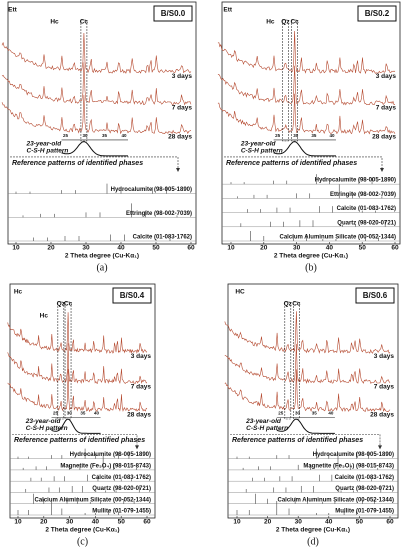 The height and width of the screenshot is (550, 407). Describe the element at coordinates (311, 267) in the screenshot. I see `caption: (b)` at that location.